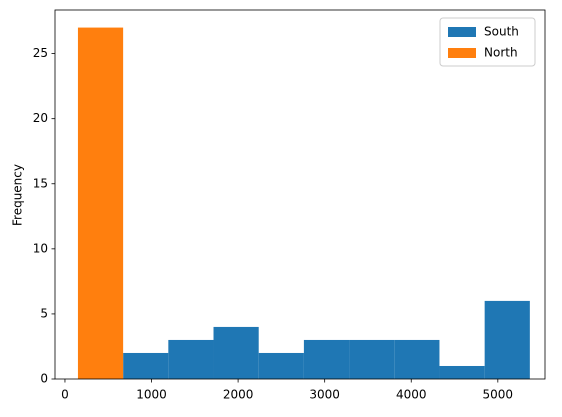  I want to click on y-axis-label: Frequency, so click(18, 195).